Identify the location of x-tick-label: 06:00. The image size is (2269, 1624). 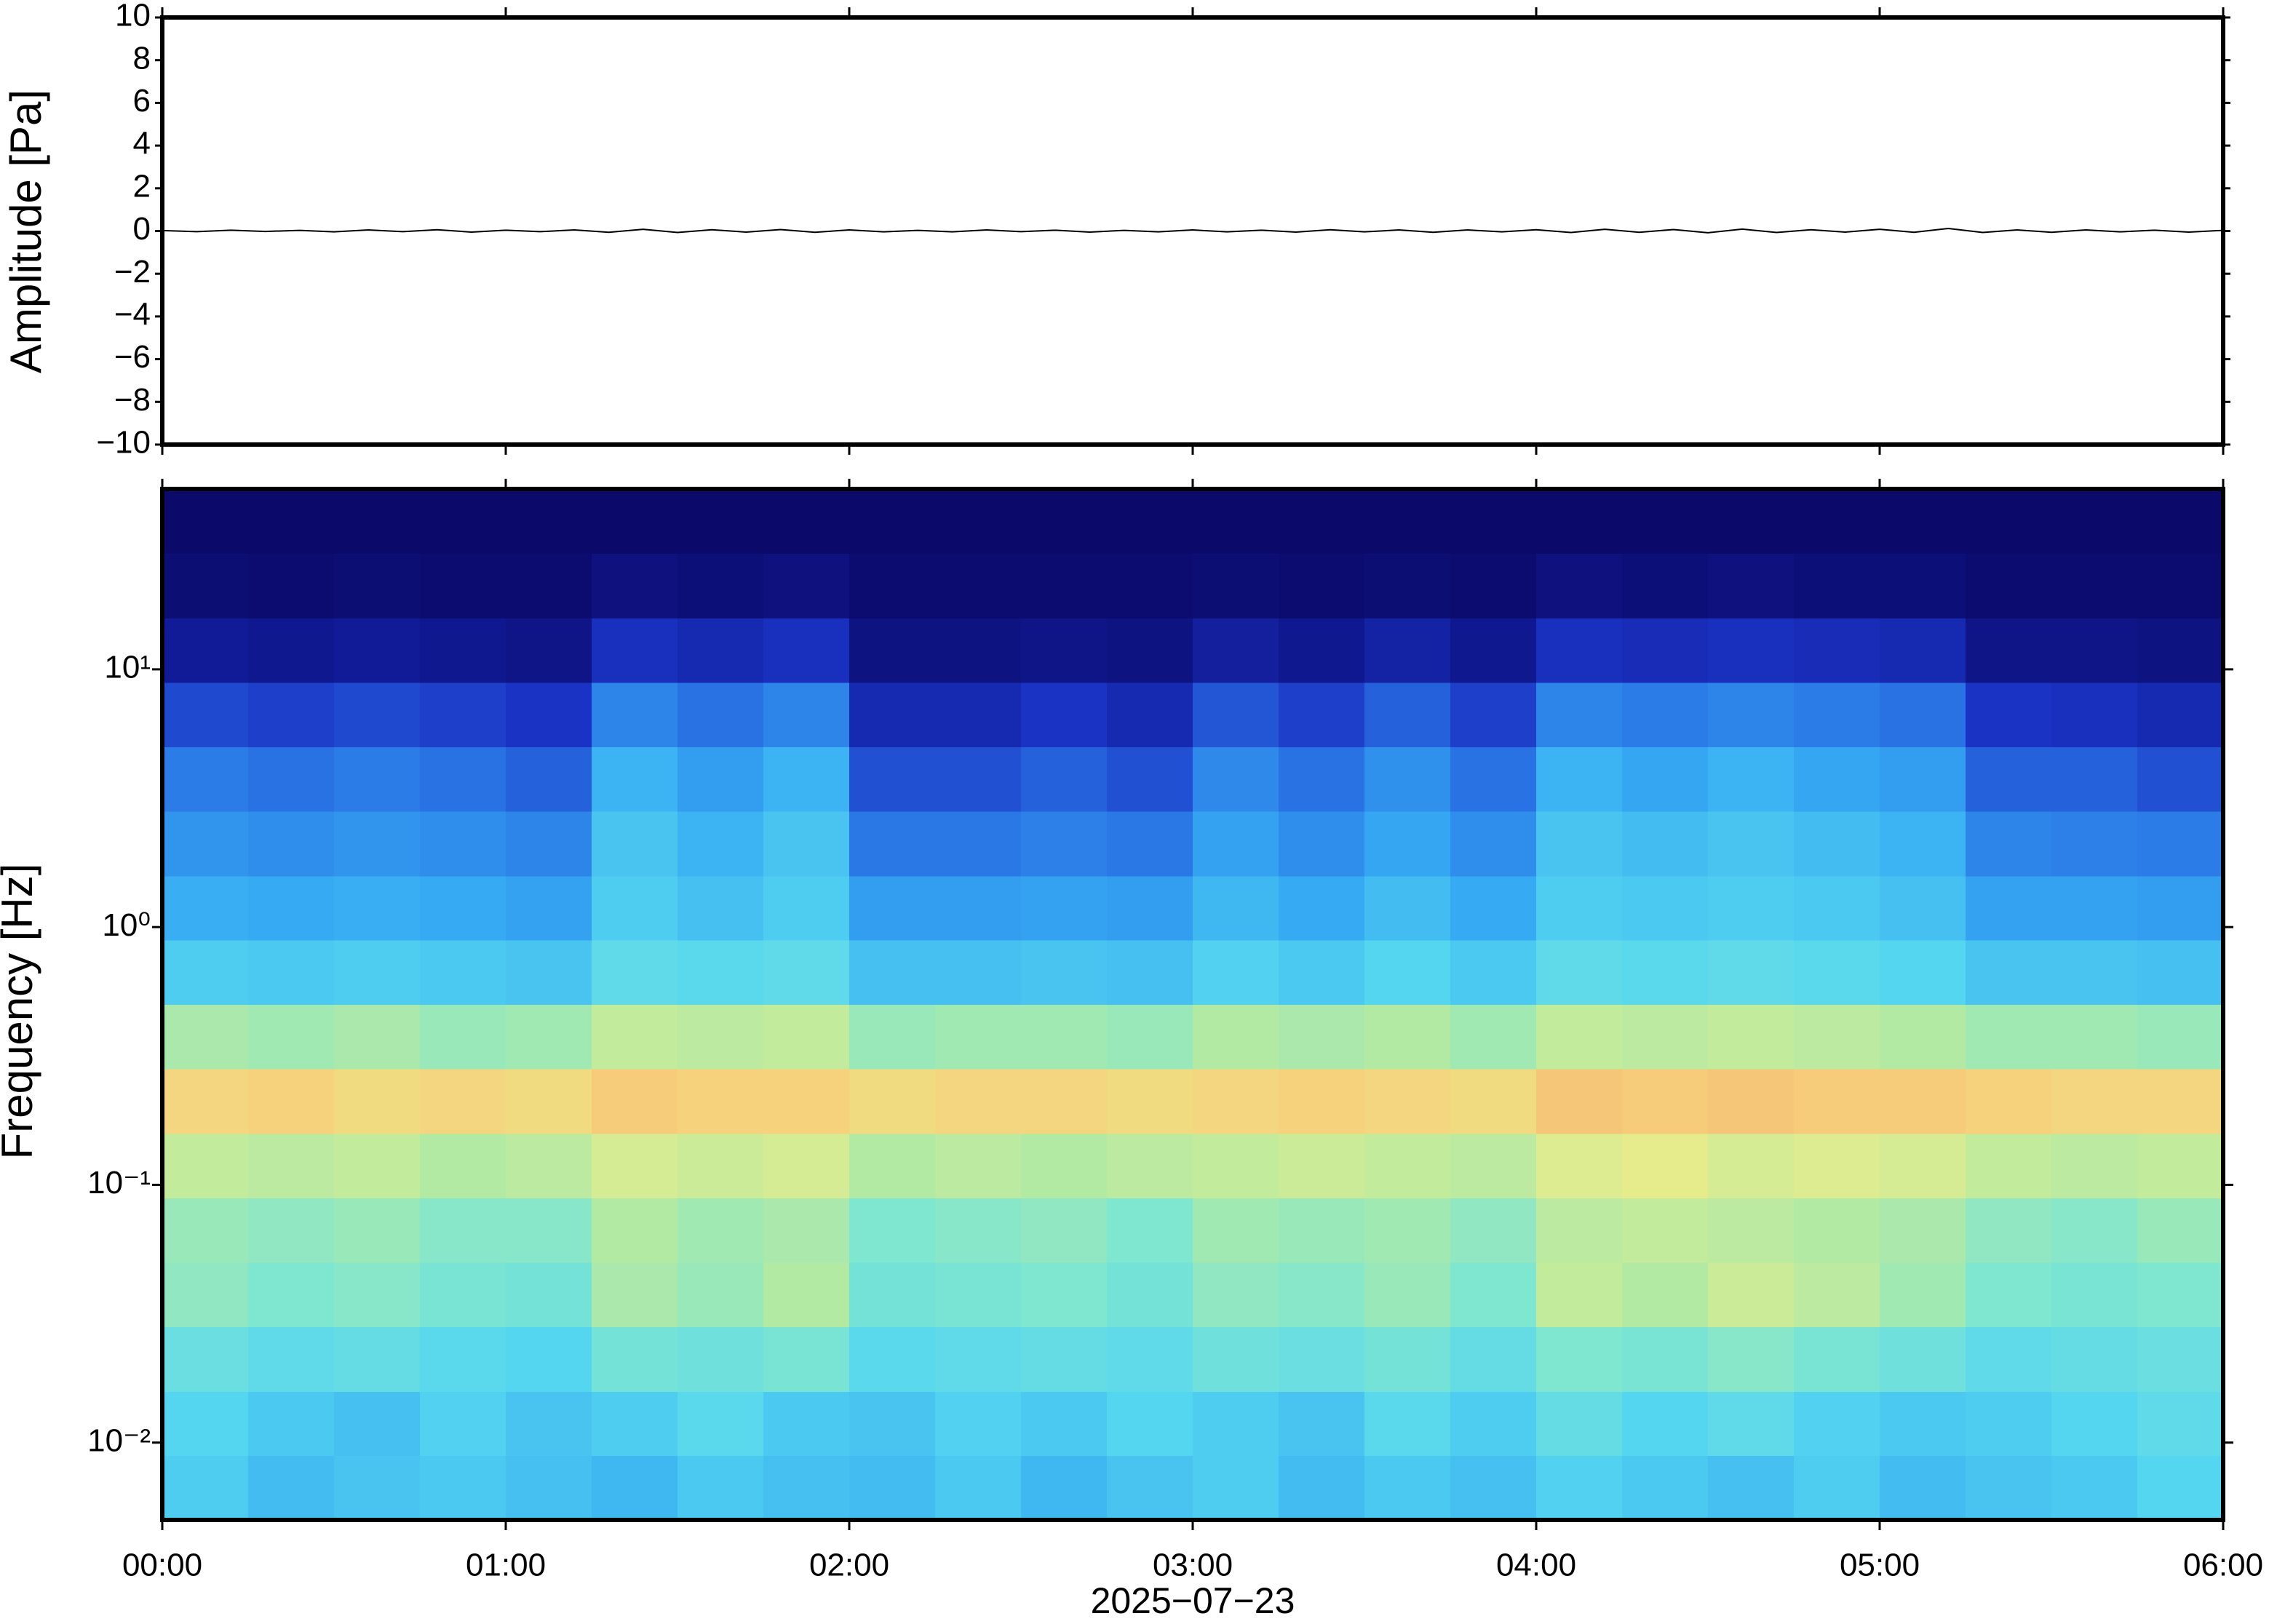
(2223, 1565).